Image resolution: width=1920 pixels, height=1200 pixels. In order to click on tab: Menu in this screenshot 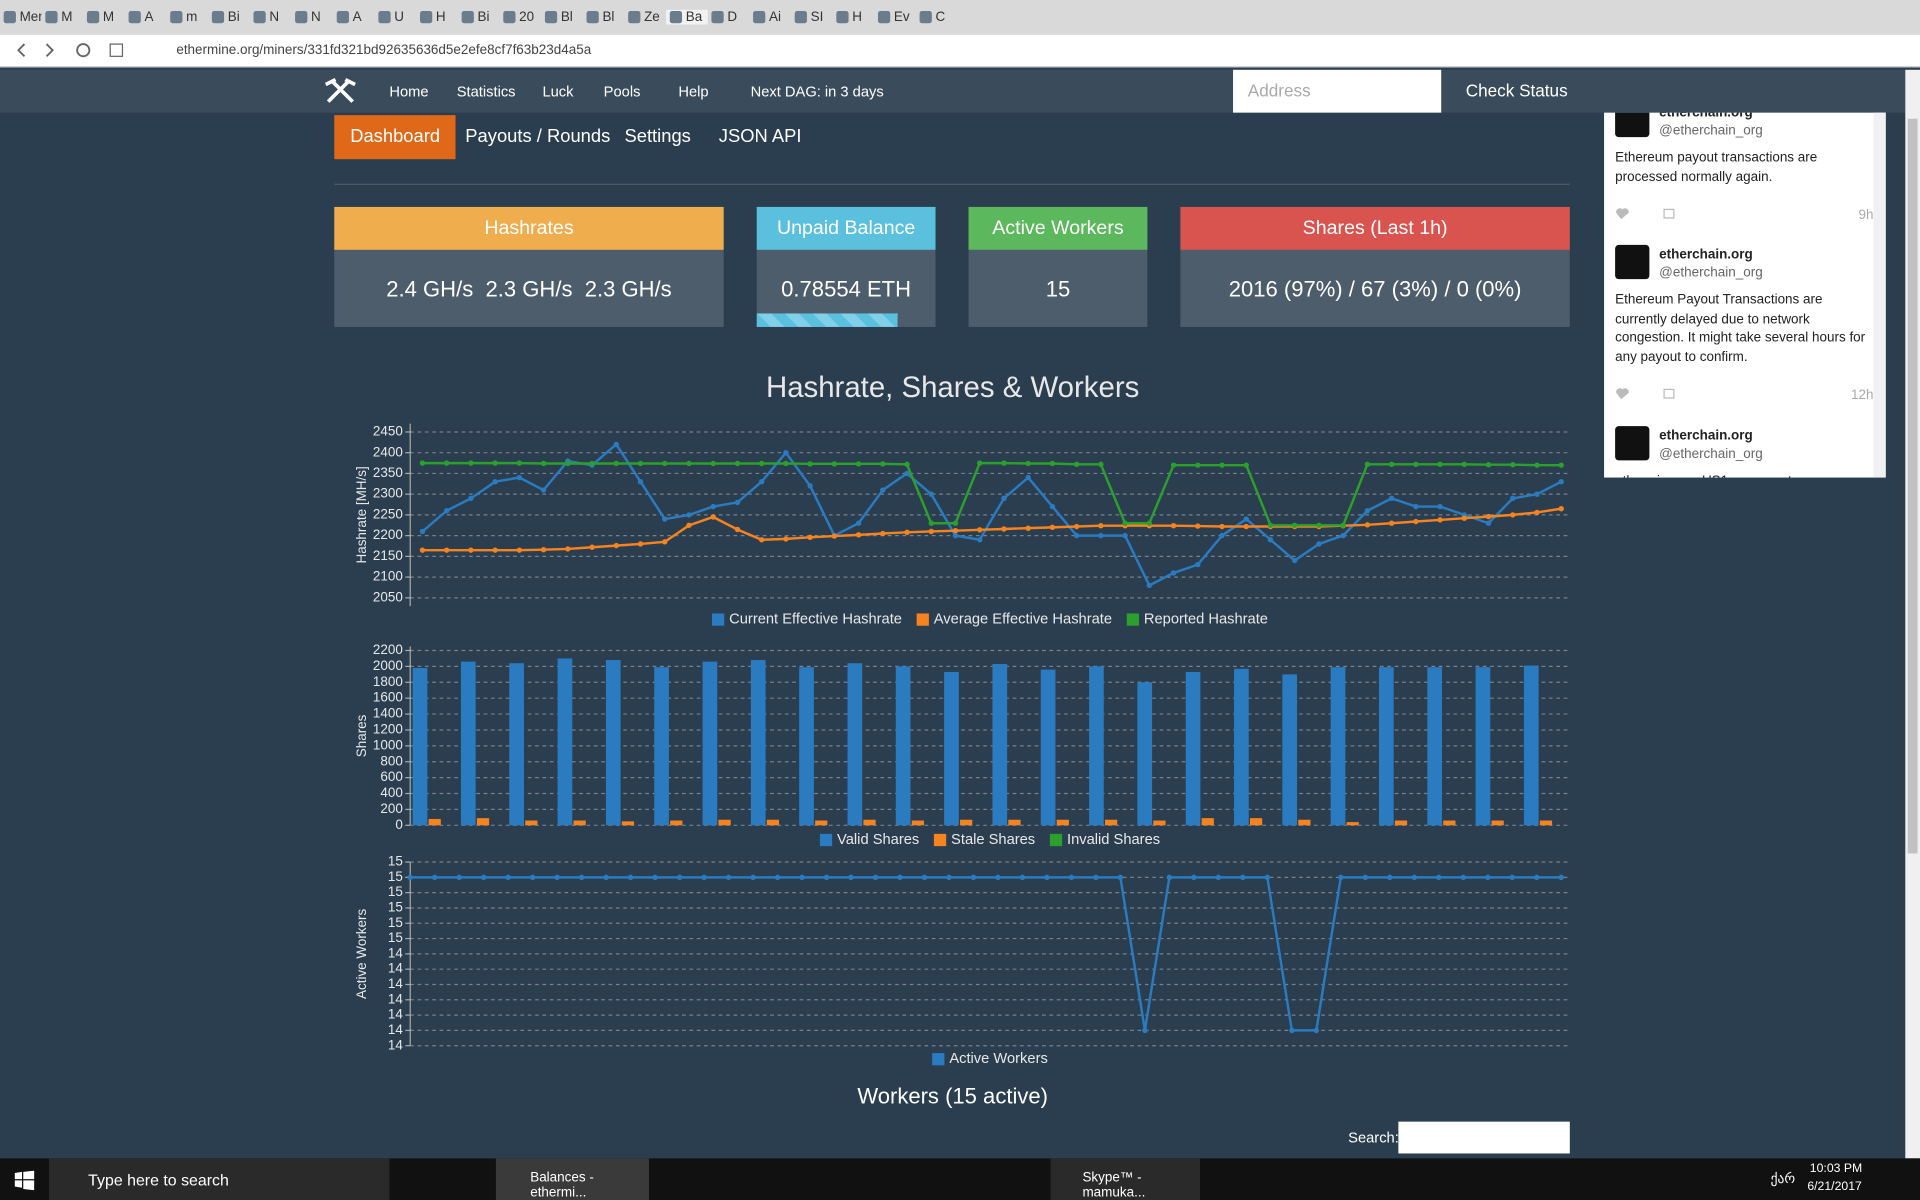, I will do `click(21, 17)`.